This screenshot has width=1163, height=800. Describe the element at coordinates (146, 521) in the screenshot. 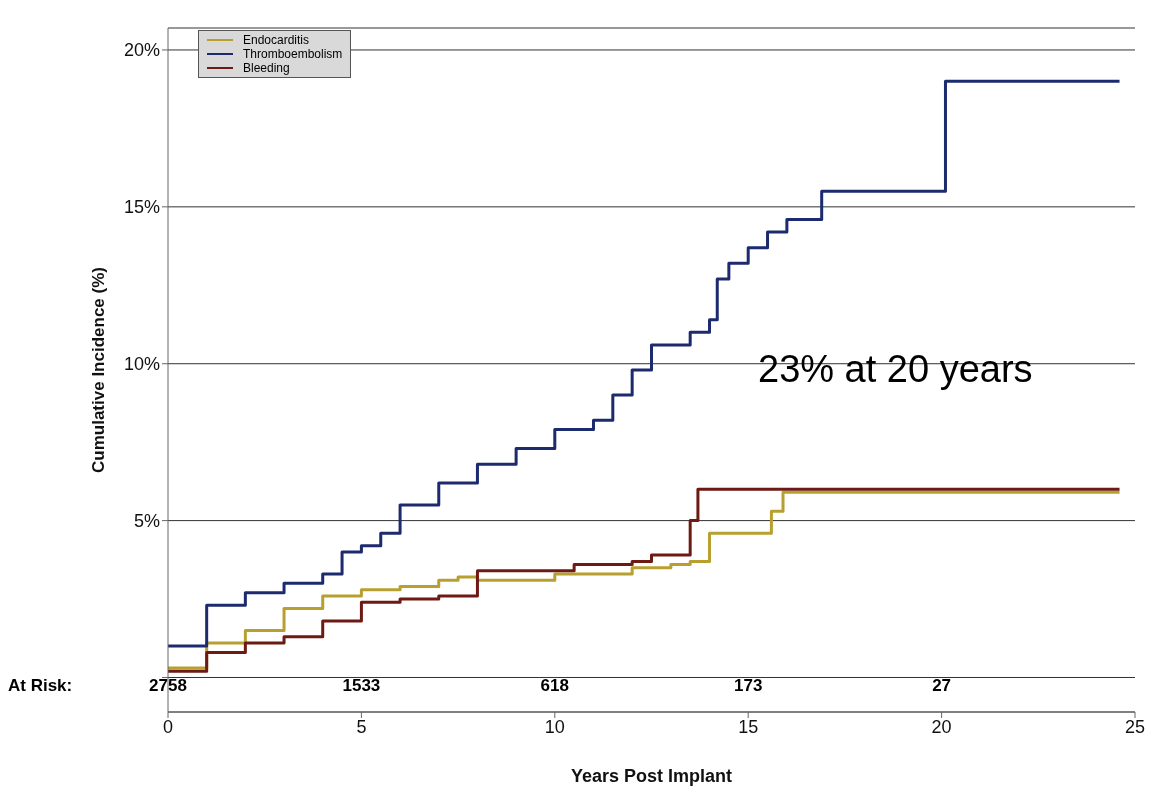

I see `y-tick-label: 5%` at that location.